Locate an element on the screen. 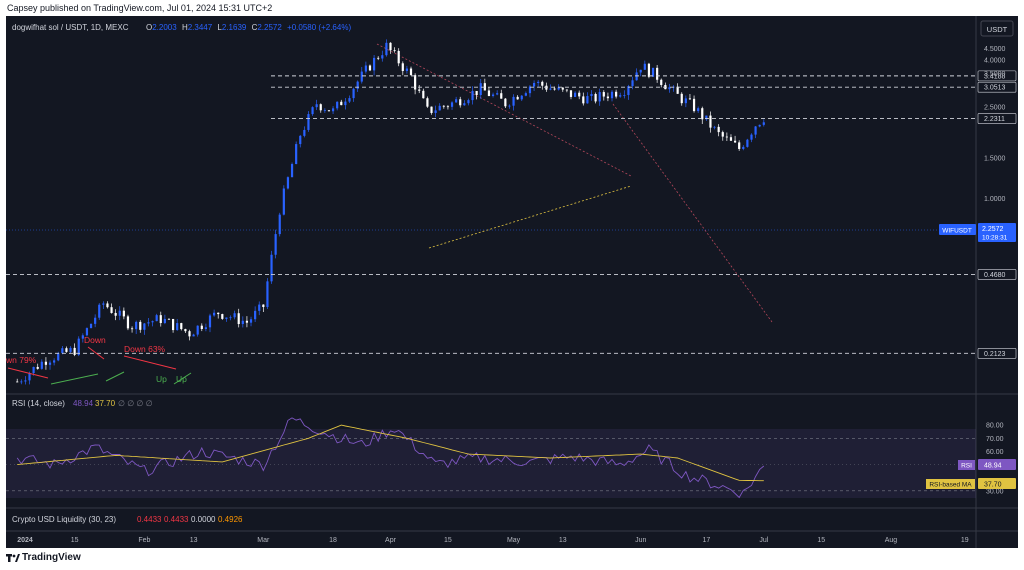 This screenshot has width=1024, height=570. price-tick-label: 4.5000 is located at coordinates (995, 49).